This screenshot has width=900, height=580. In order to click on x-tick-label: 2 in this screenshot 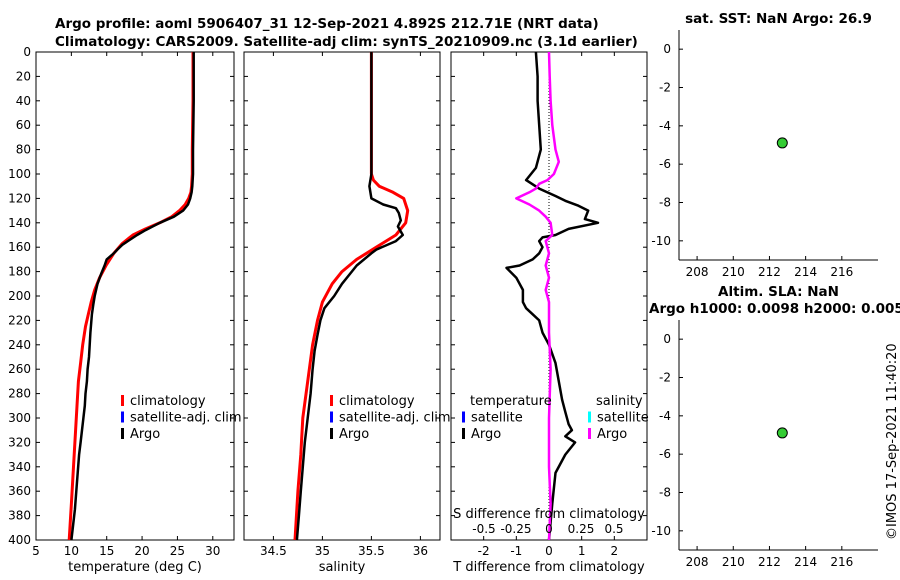, I will do `click(615, 551)`.